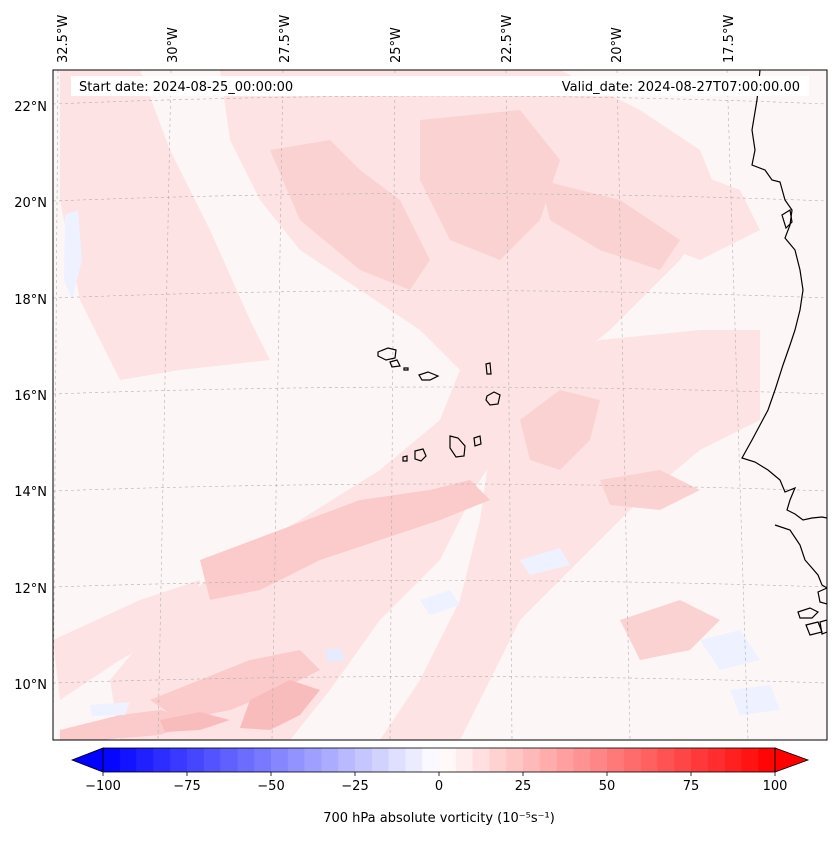 Image resolution: width=837 pixels, height=843 pixels. What do you see at coordinates (729, 39) in the screenshot?
I see `lon-label: 17.5°W` at bounding box center [729, 39].